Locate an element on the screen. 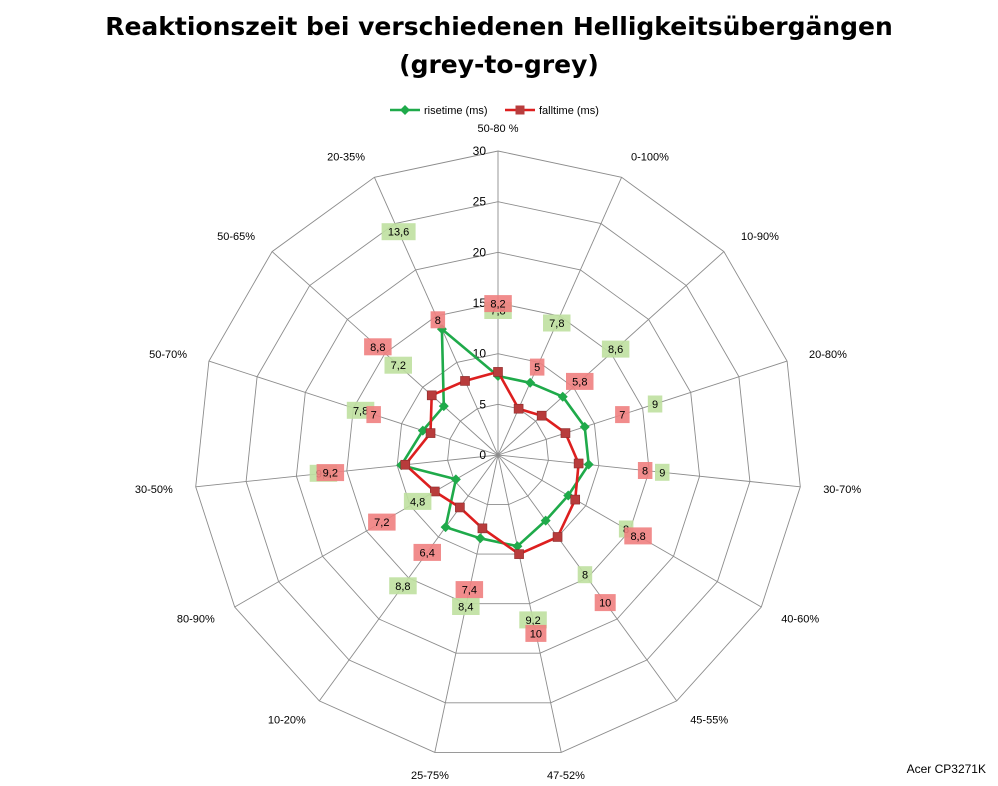 The width and height of the screenshot is (998, 786). data-label-text: 9 is located at coordinates (655, 405).